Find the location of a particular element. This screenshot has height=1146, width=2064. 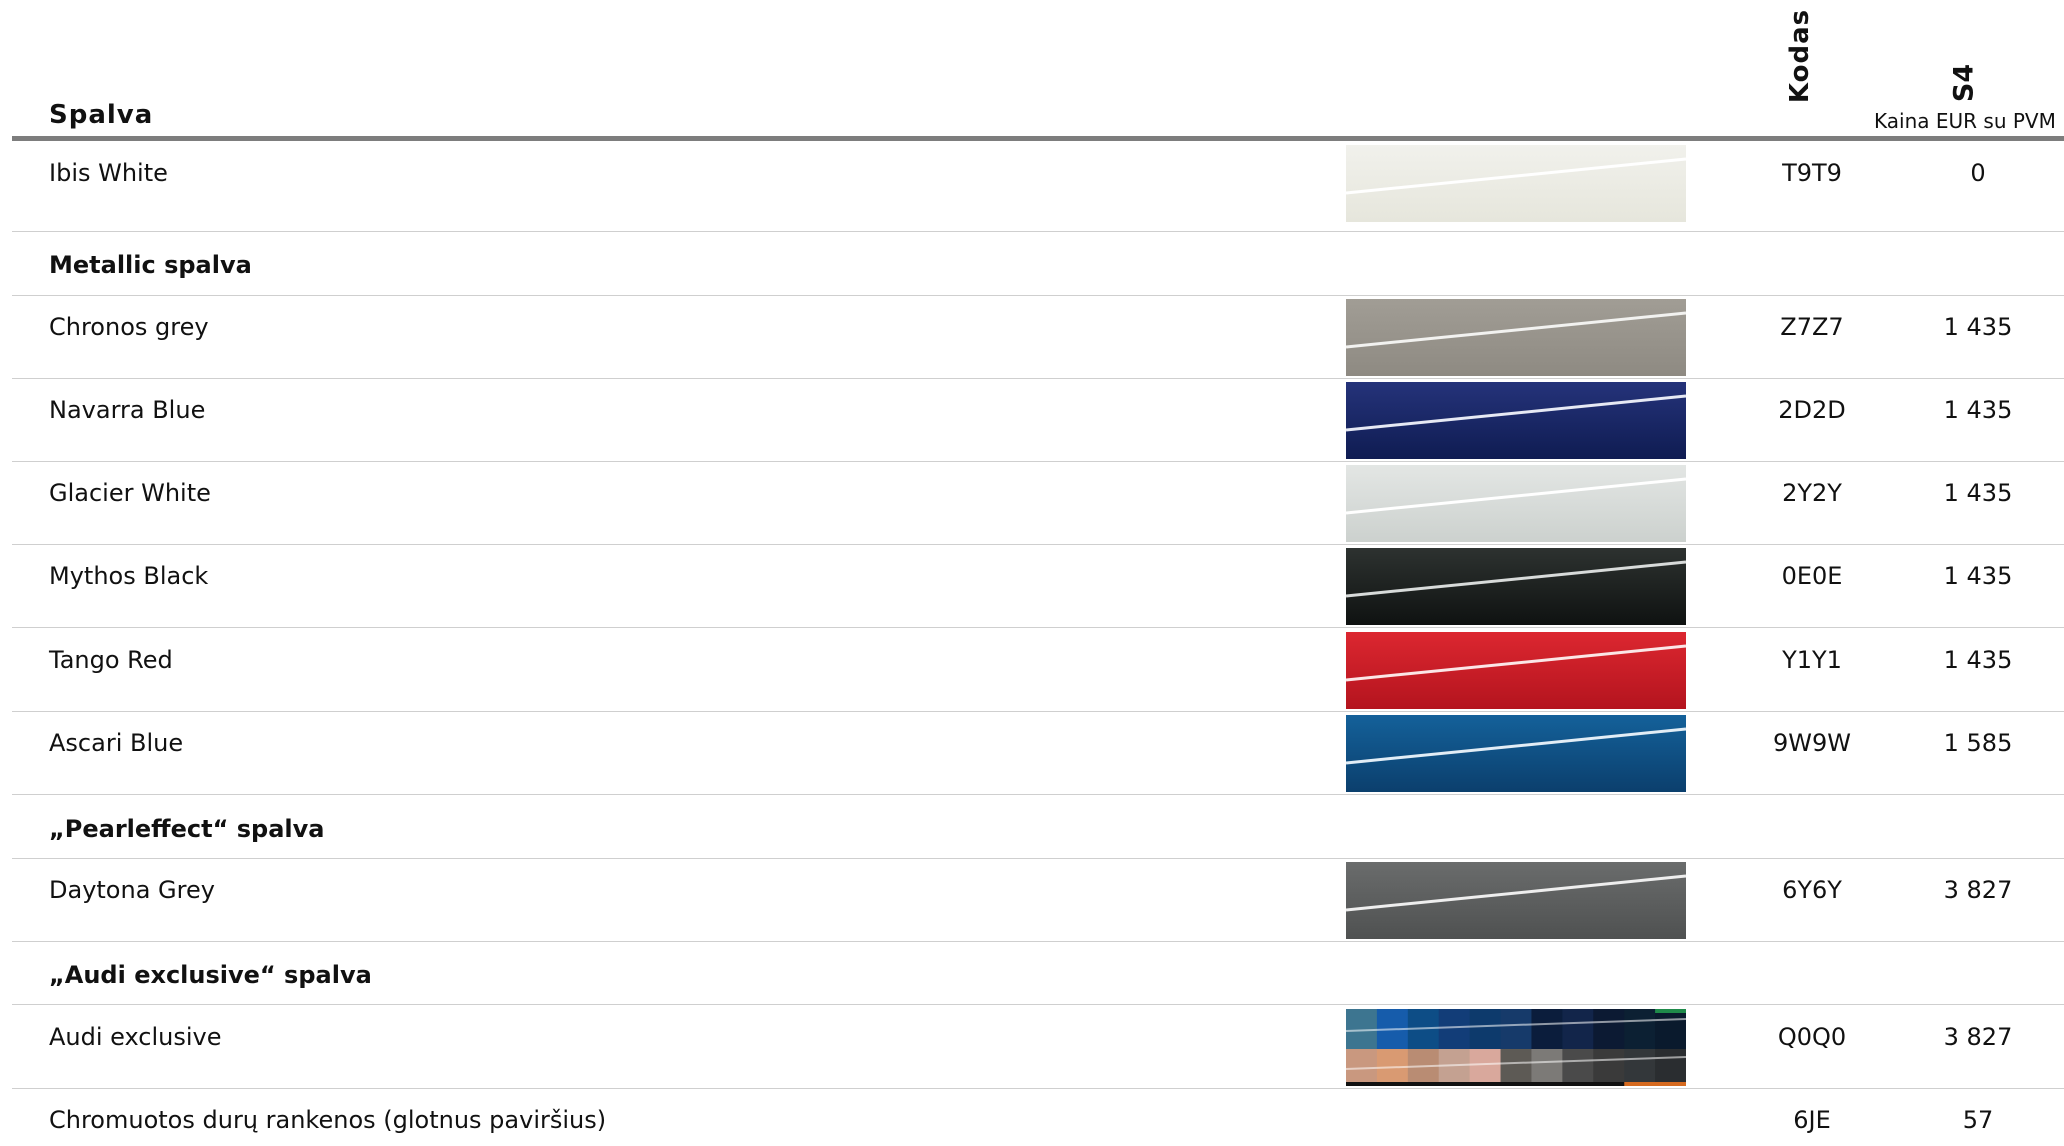

color-row: Chronos grey Z7Z7 1 435 is located at coordinates (1038, 337).